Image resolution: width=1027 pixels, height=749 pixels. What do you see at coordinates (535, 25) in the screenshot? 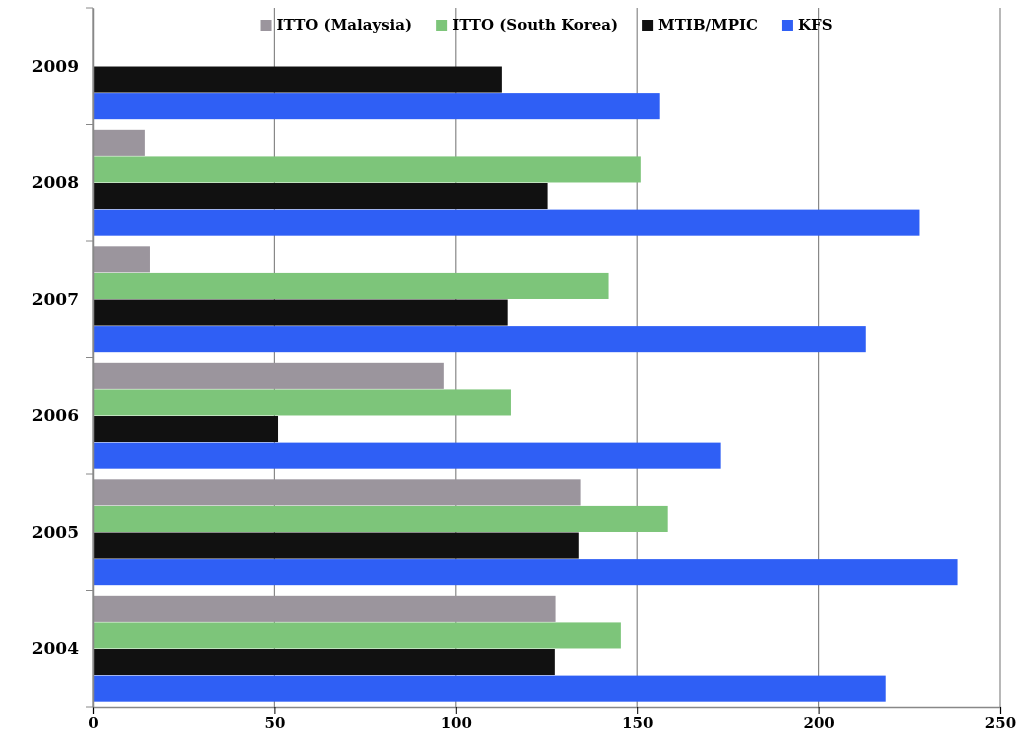
I see `legend-label: ITTO (South Korea)` at bounding box center [535, 25].